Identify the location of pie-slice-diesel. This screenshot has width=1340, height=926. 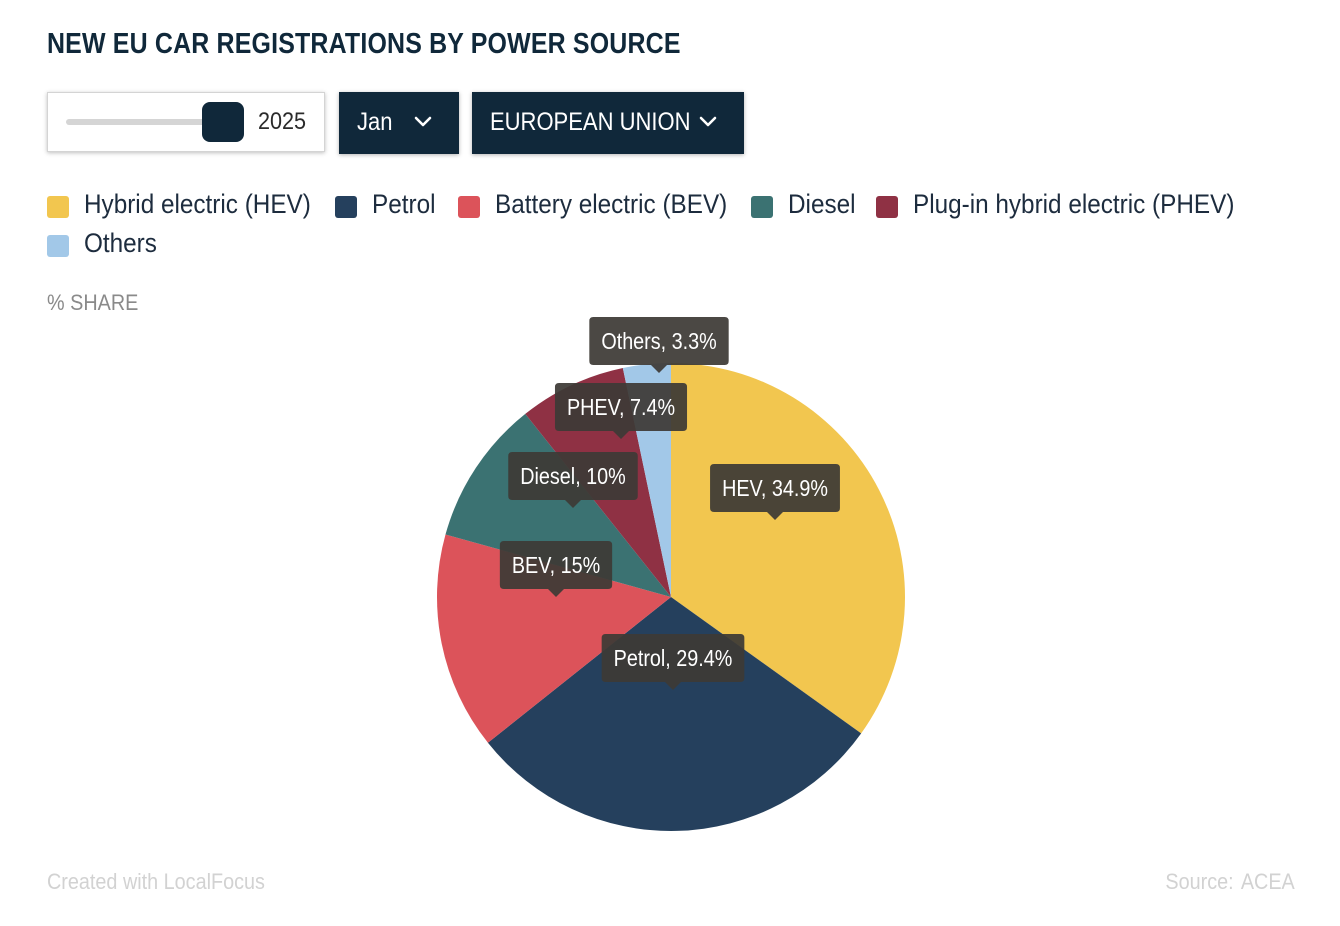
(558, 505).